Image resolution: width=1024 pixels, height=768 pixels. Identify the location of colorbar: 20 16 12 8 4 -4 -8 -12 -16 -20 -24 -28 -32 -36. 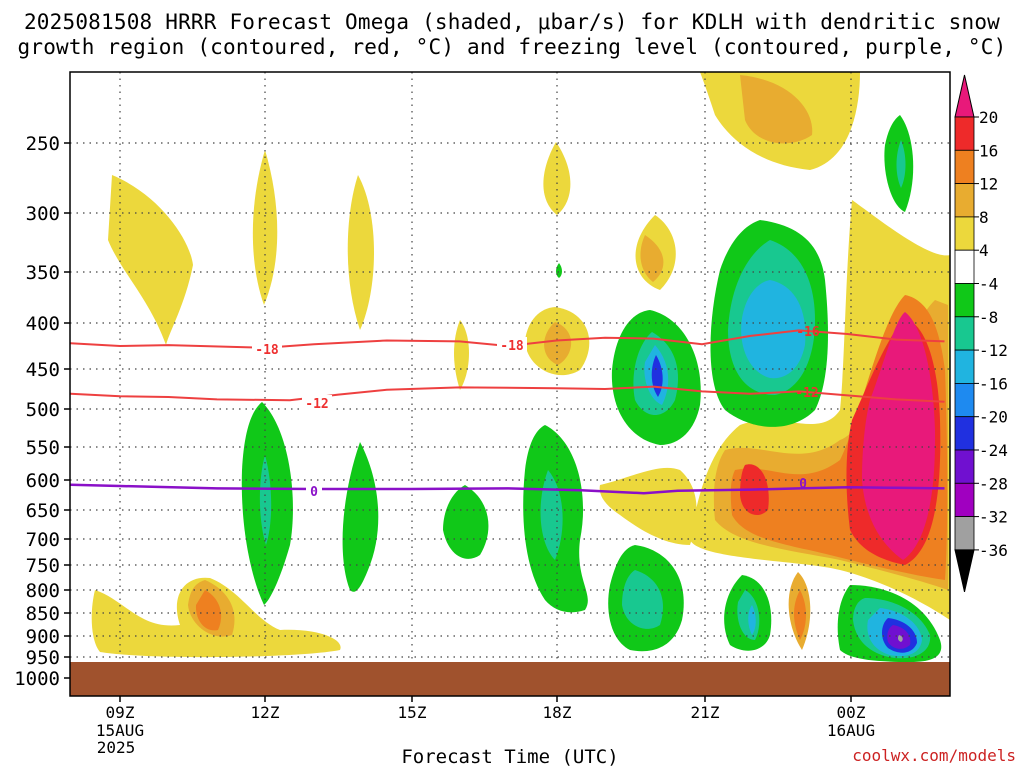
(981, 333).